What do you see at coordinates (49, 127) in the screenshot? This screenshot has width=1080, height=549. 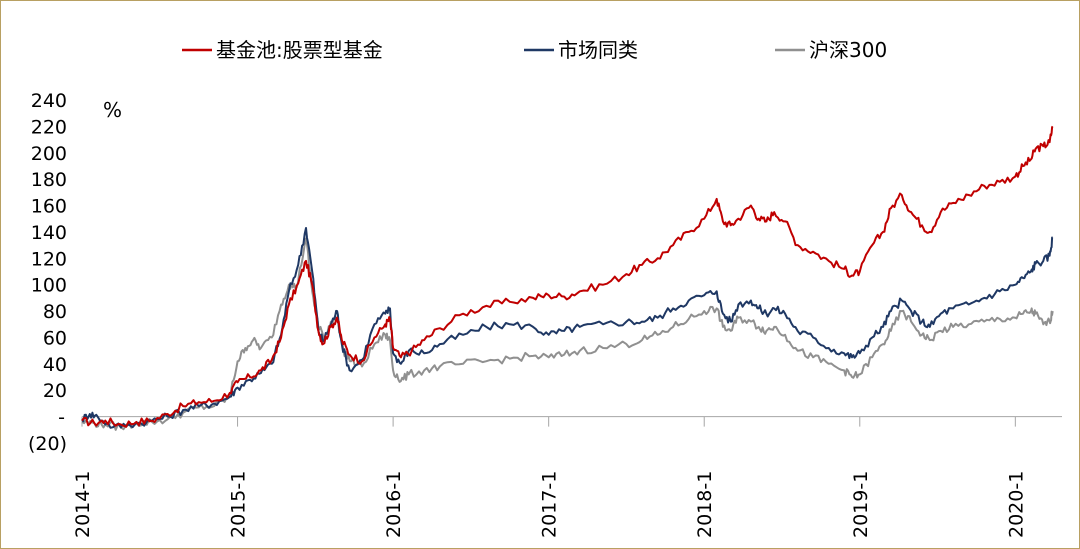 I see `y-tick-label: 220` at bounding box center [49, 127].